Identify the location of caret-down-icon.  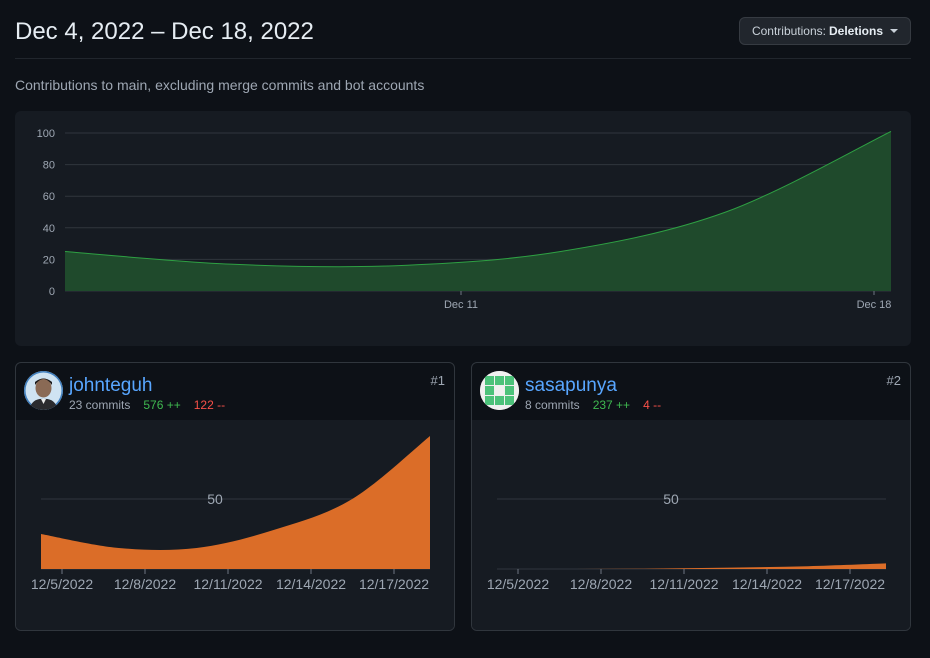
(894, 31).